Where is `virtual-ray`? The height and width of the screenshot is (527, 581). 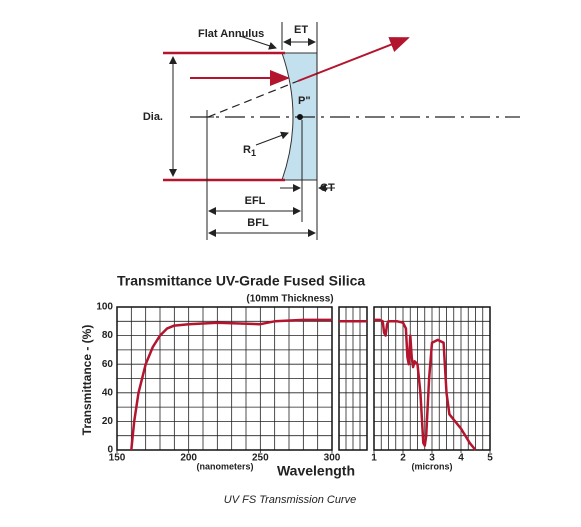
virtual-ray is located at coordinates (253, 99).